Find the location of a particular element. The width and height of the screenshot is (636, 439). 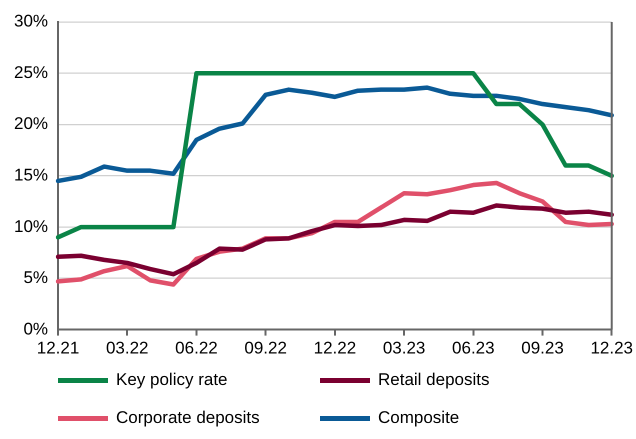

y-tick-label: 10% is located at coordinates (31, 226).